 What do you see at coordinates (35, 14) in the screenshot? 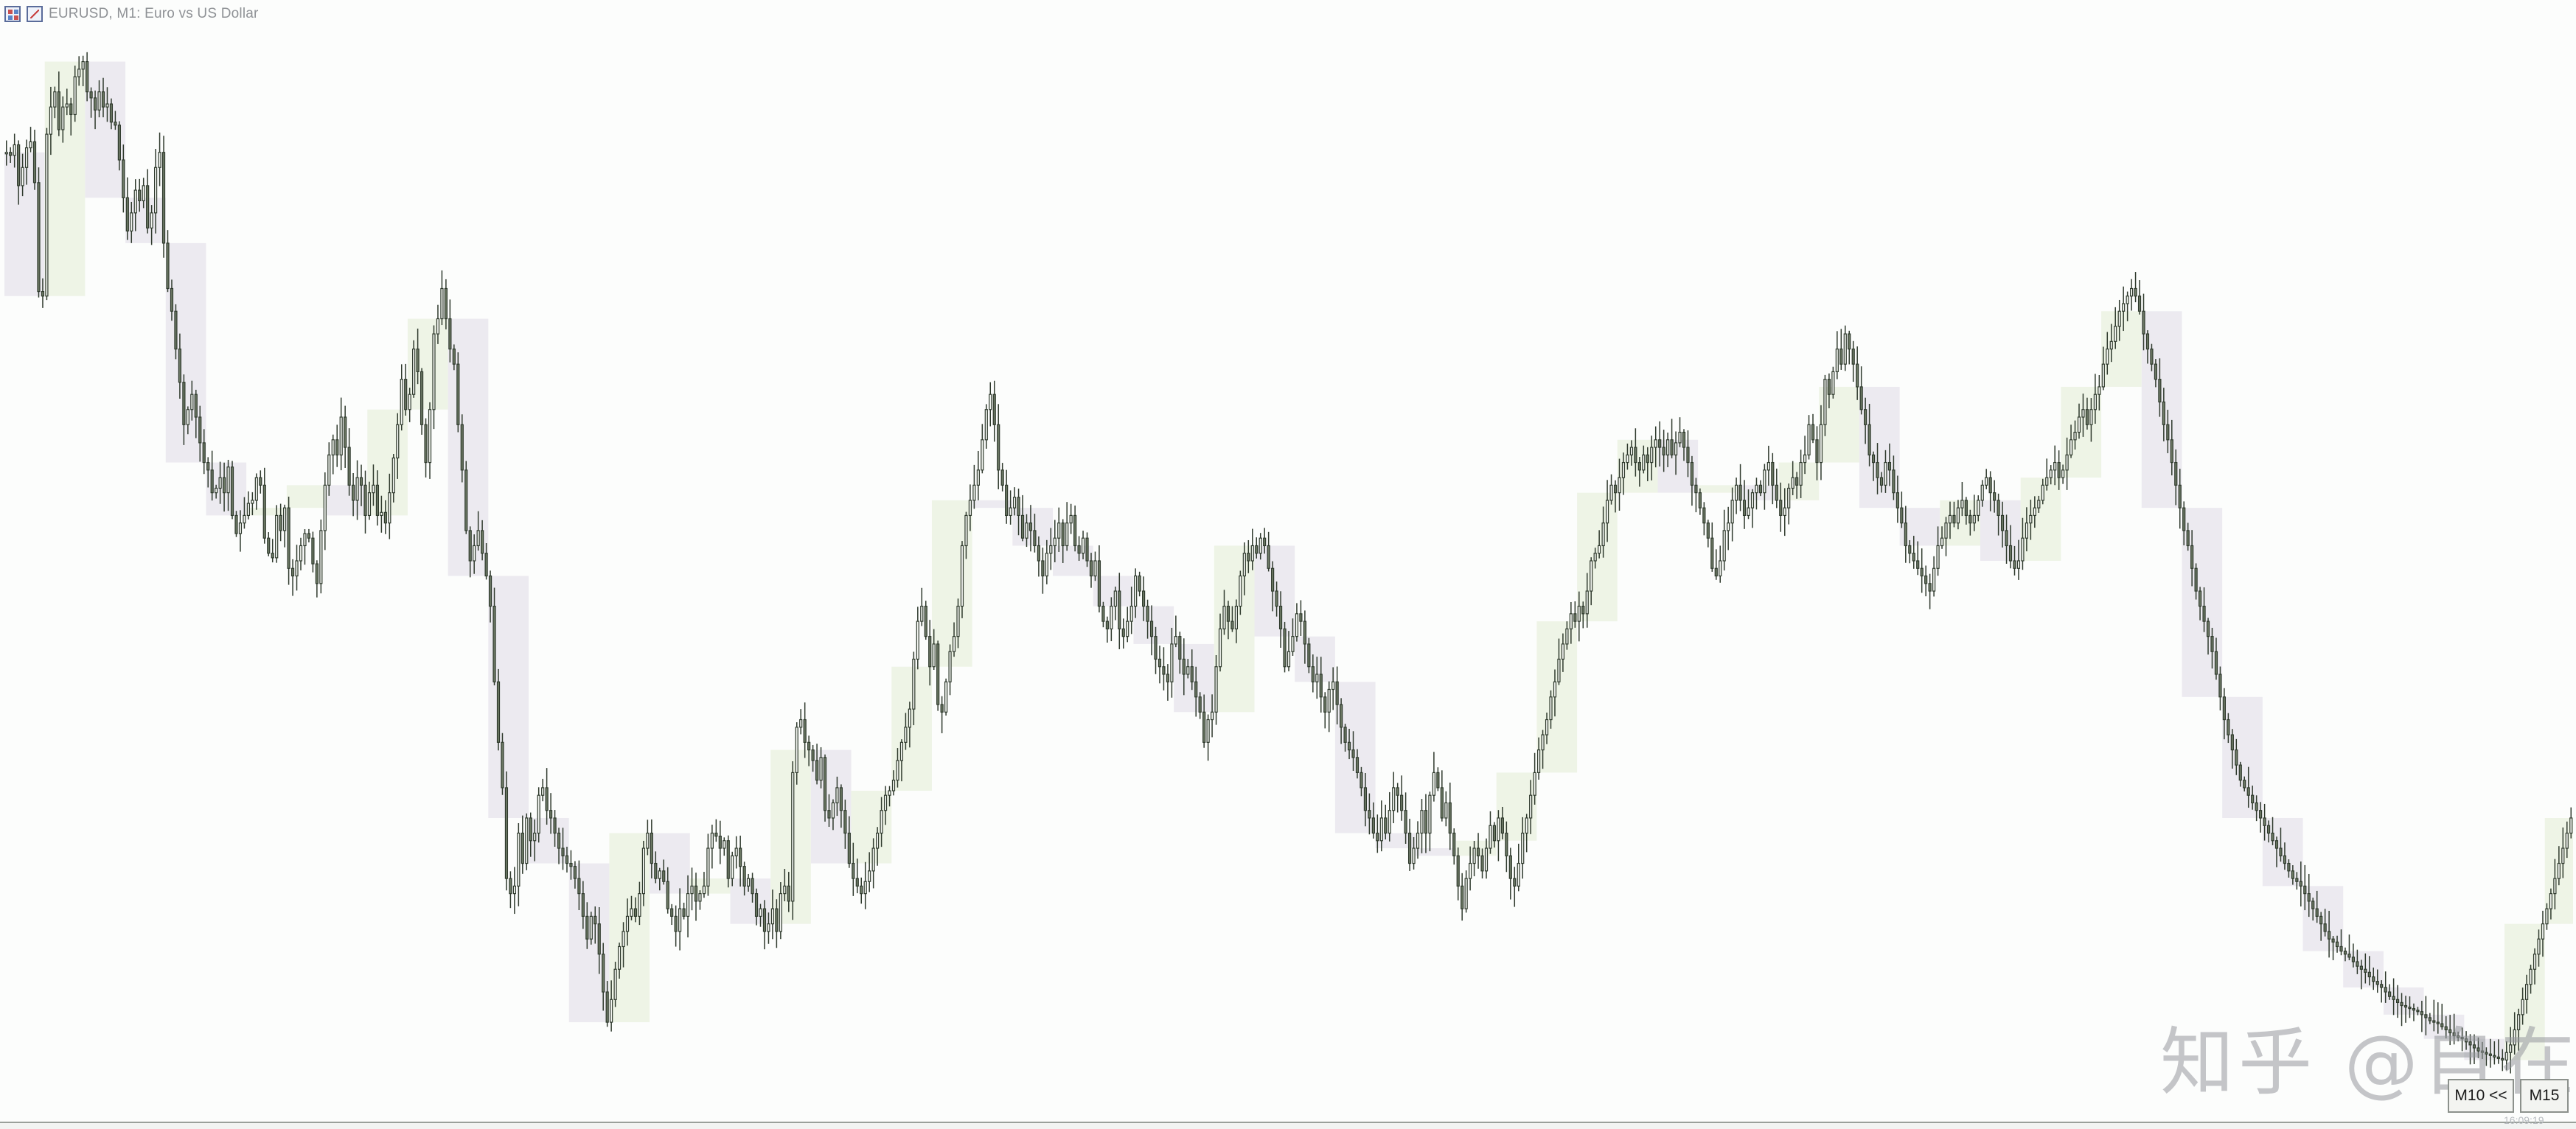
I see `chart-type-icon` at bounding box center [35, 14].